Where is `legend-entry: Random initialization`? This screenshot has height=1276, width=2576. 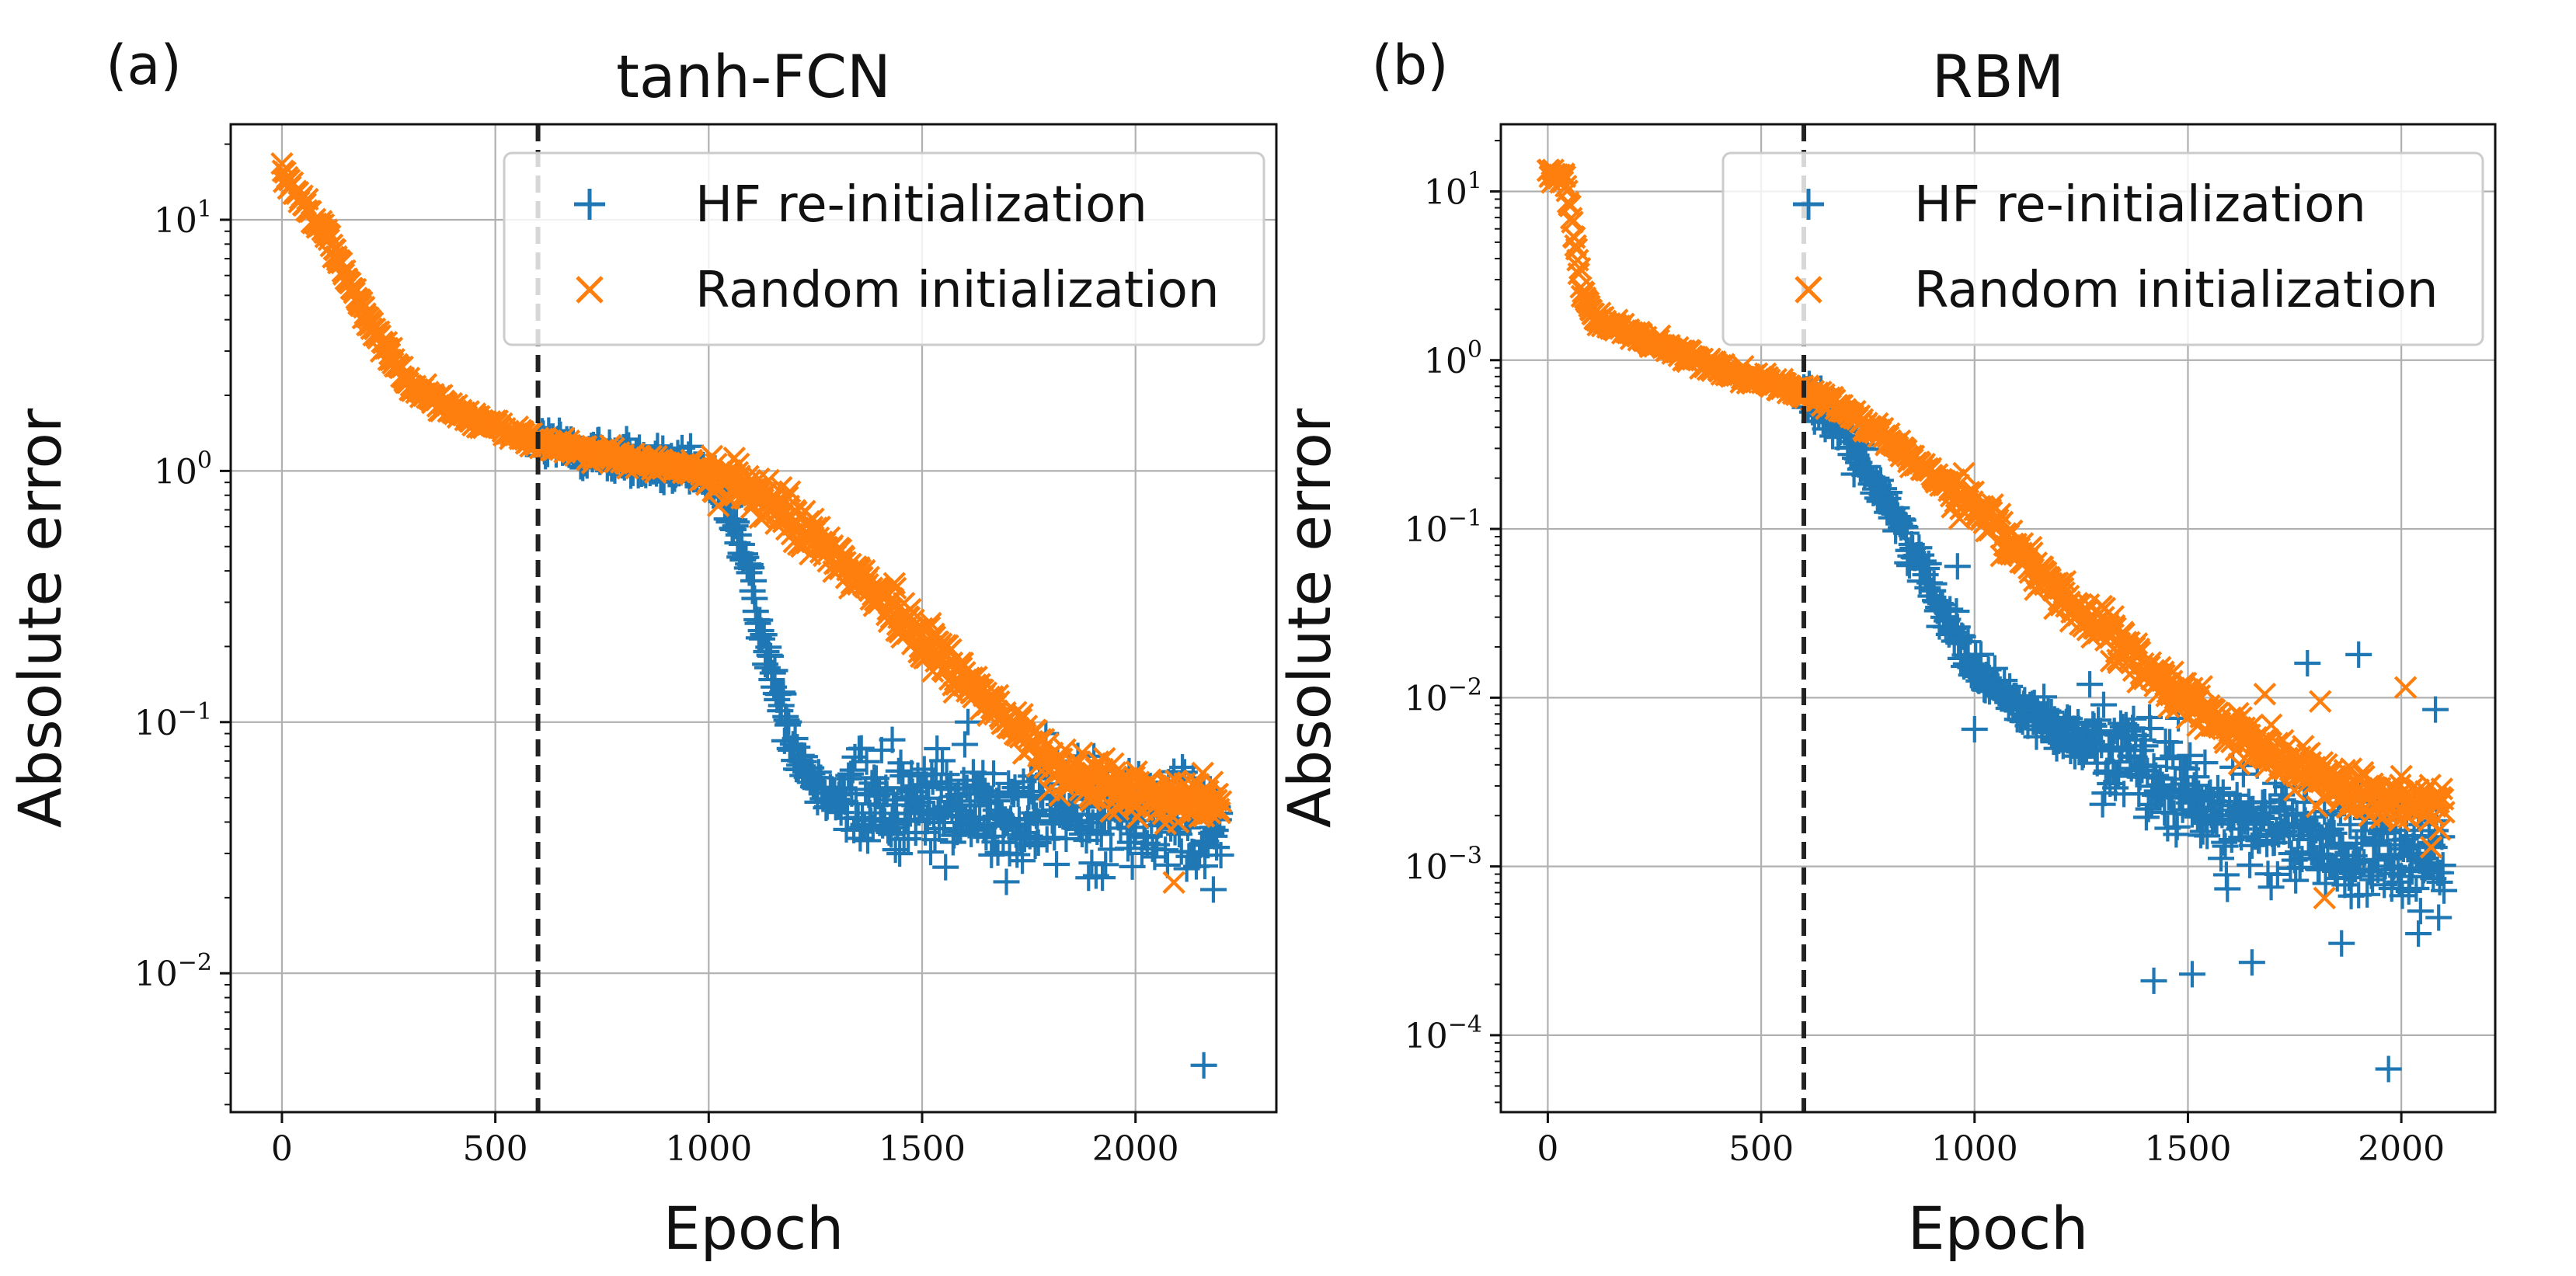 legend-entry: Random initialization is located at coordinates (2176, 290).